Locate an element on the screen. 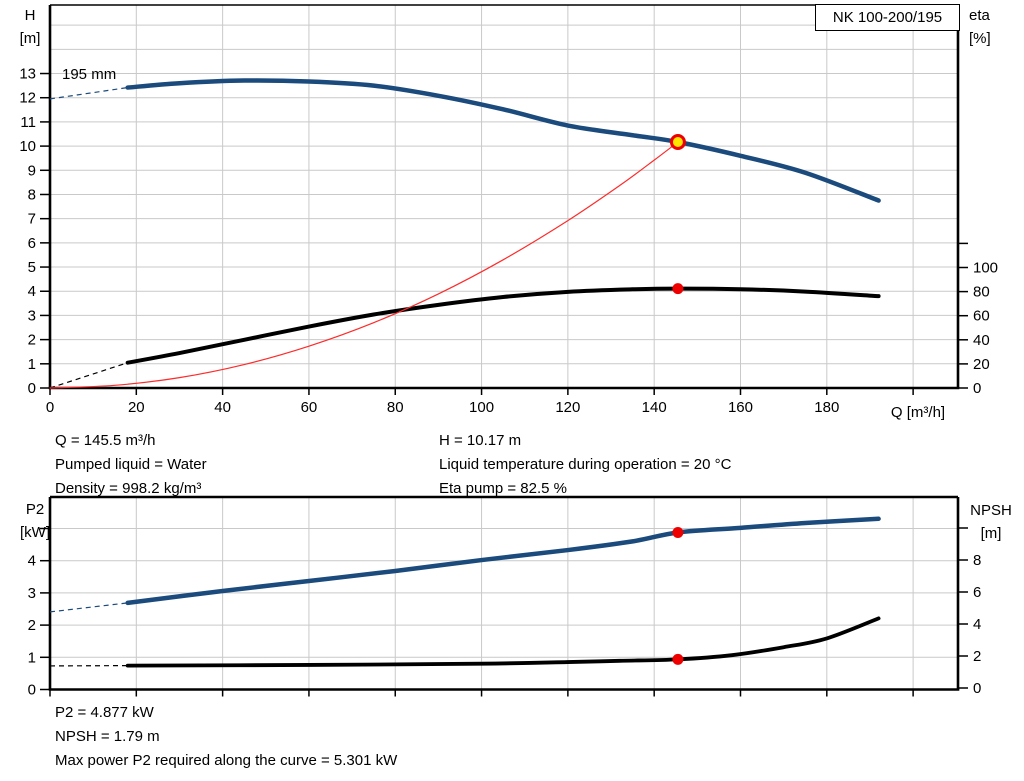  duty-h-text: H = 10.17 m is located at coordinates (480, 440).